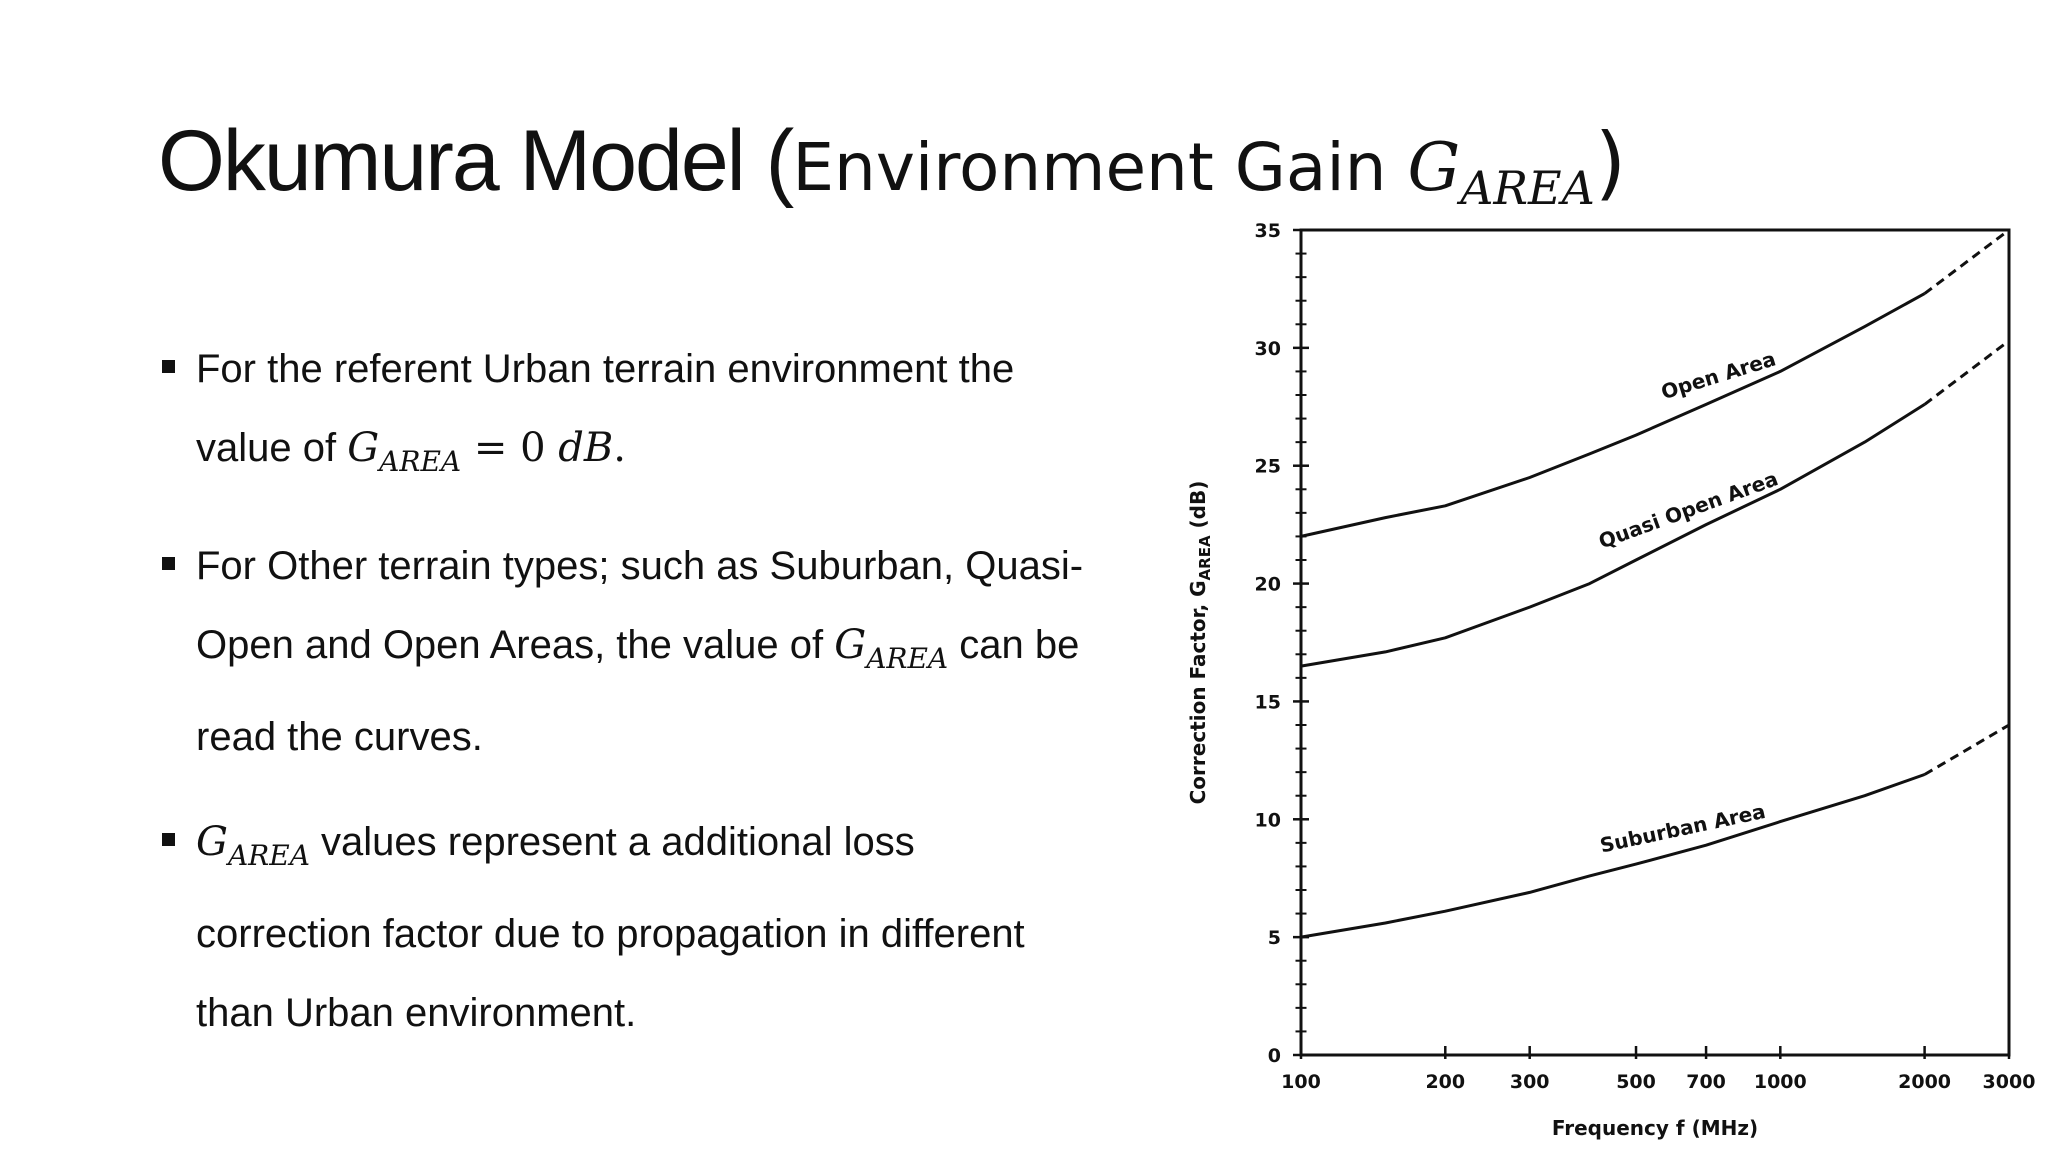 The width and height of the screenshot is (2048, 1152). Describe the element at coordinates (1274, 938) in the screenshot. I see `y-tick-label: 5` at that location.